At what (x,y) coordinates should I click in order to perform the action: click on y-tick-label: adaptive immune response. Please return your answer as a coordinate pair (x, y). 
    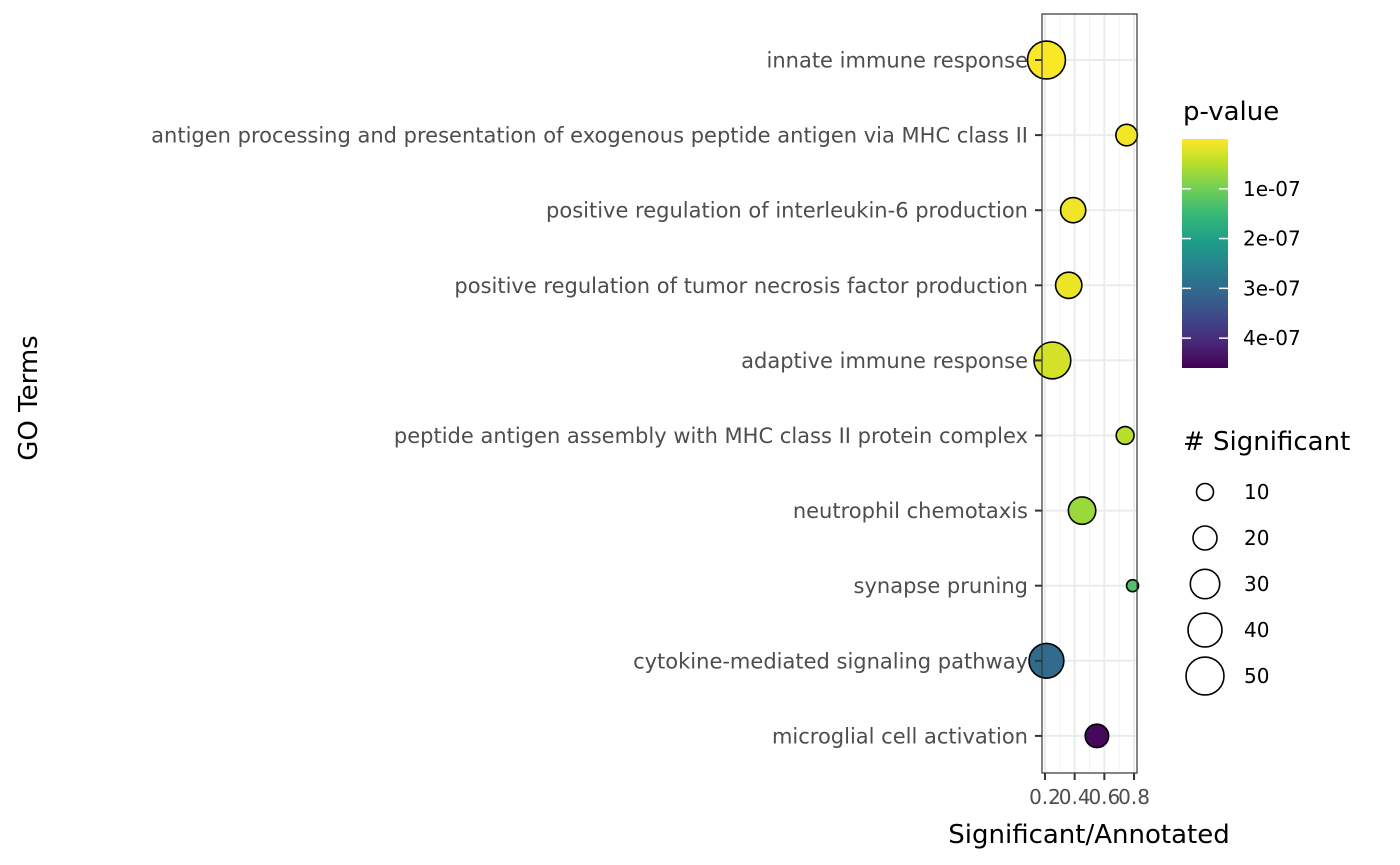
    Looking at the image, I should click on (884, 361).